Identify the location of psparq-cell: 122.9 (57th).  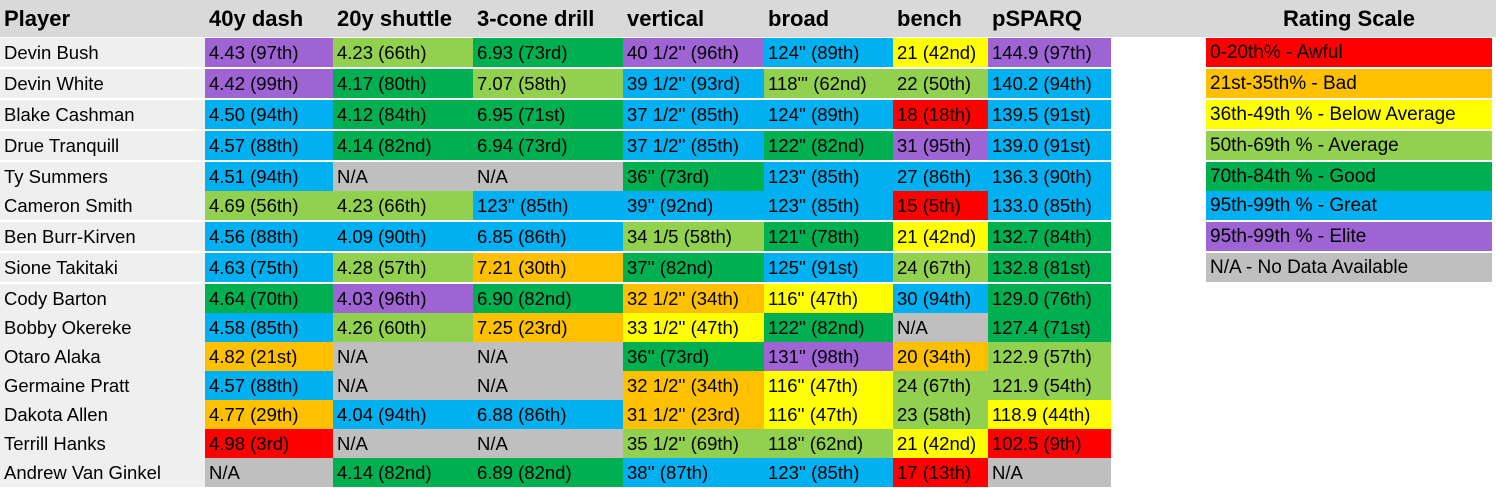
(1049, 356).